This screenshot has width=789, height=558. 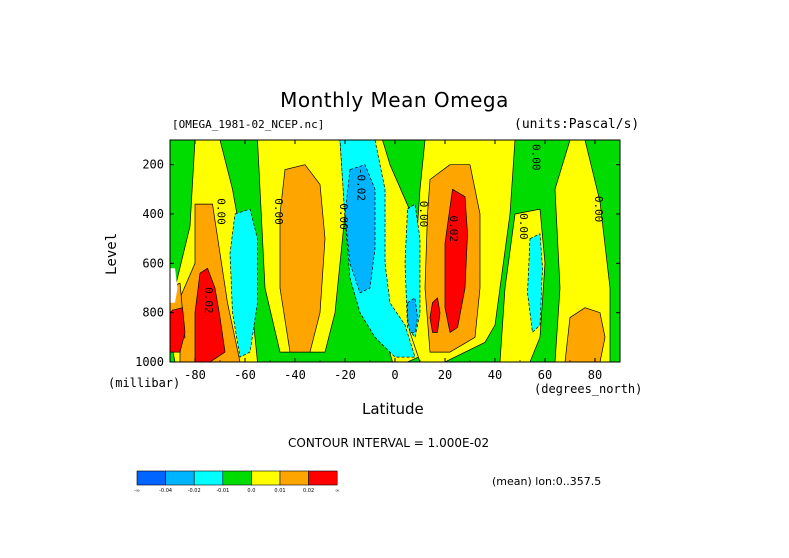 What do you see at coordinates (361, 184) in the screenshot?
I see `contour-label: -0.02` at bounding box center [361, 184].